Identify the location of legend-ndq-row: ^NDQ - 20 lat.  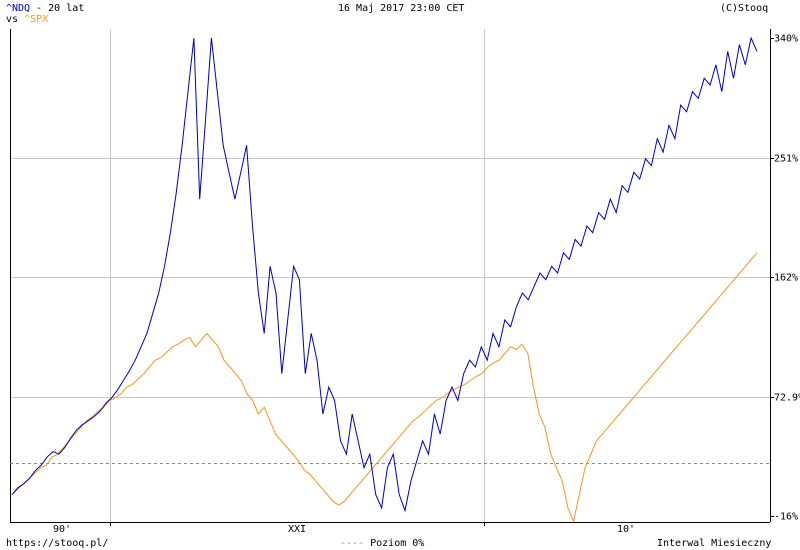
(45, 8).